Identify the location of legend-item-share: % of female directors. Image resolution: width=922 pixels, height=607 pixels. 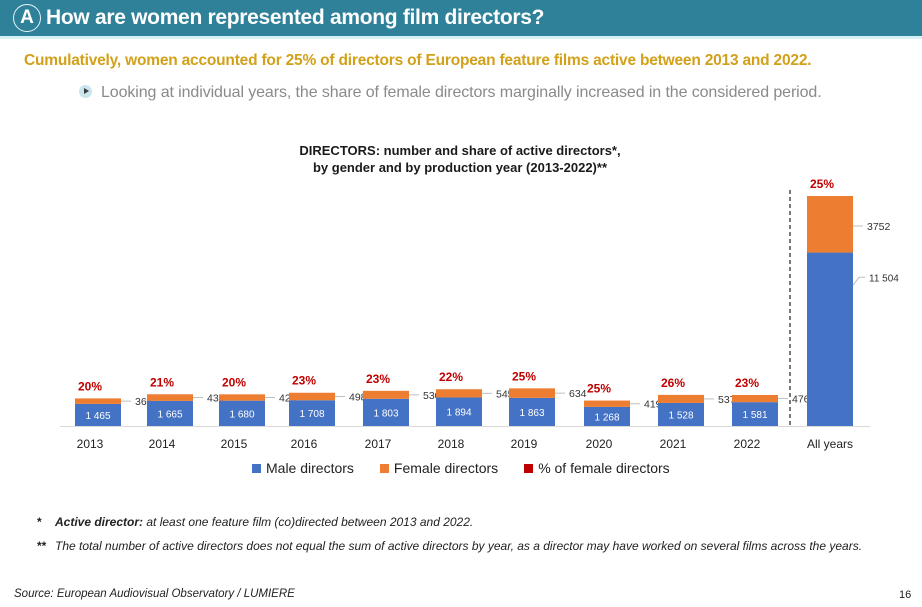
(597, 468).